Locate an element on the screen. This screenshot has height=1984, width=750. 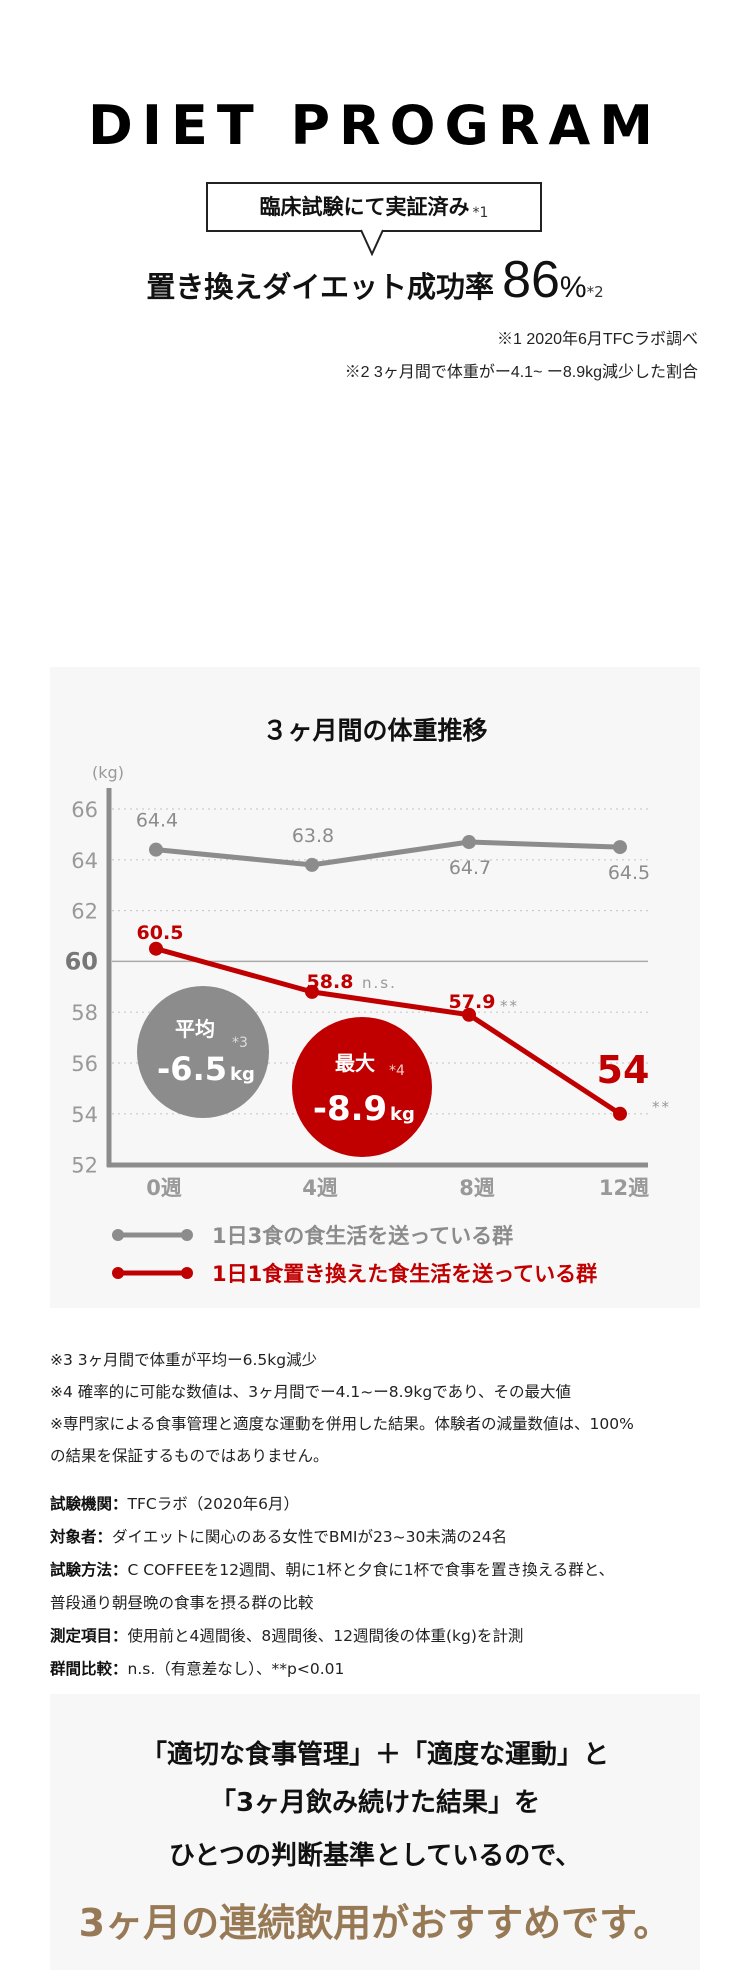
data-label: 63.8 is located at coordinates (313, 836).